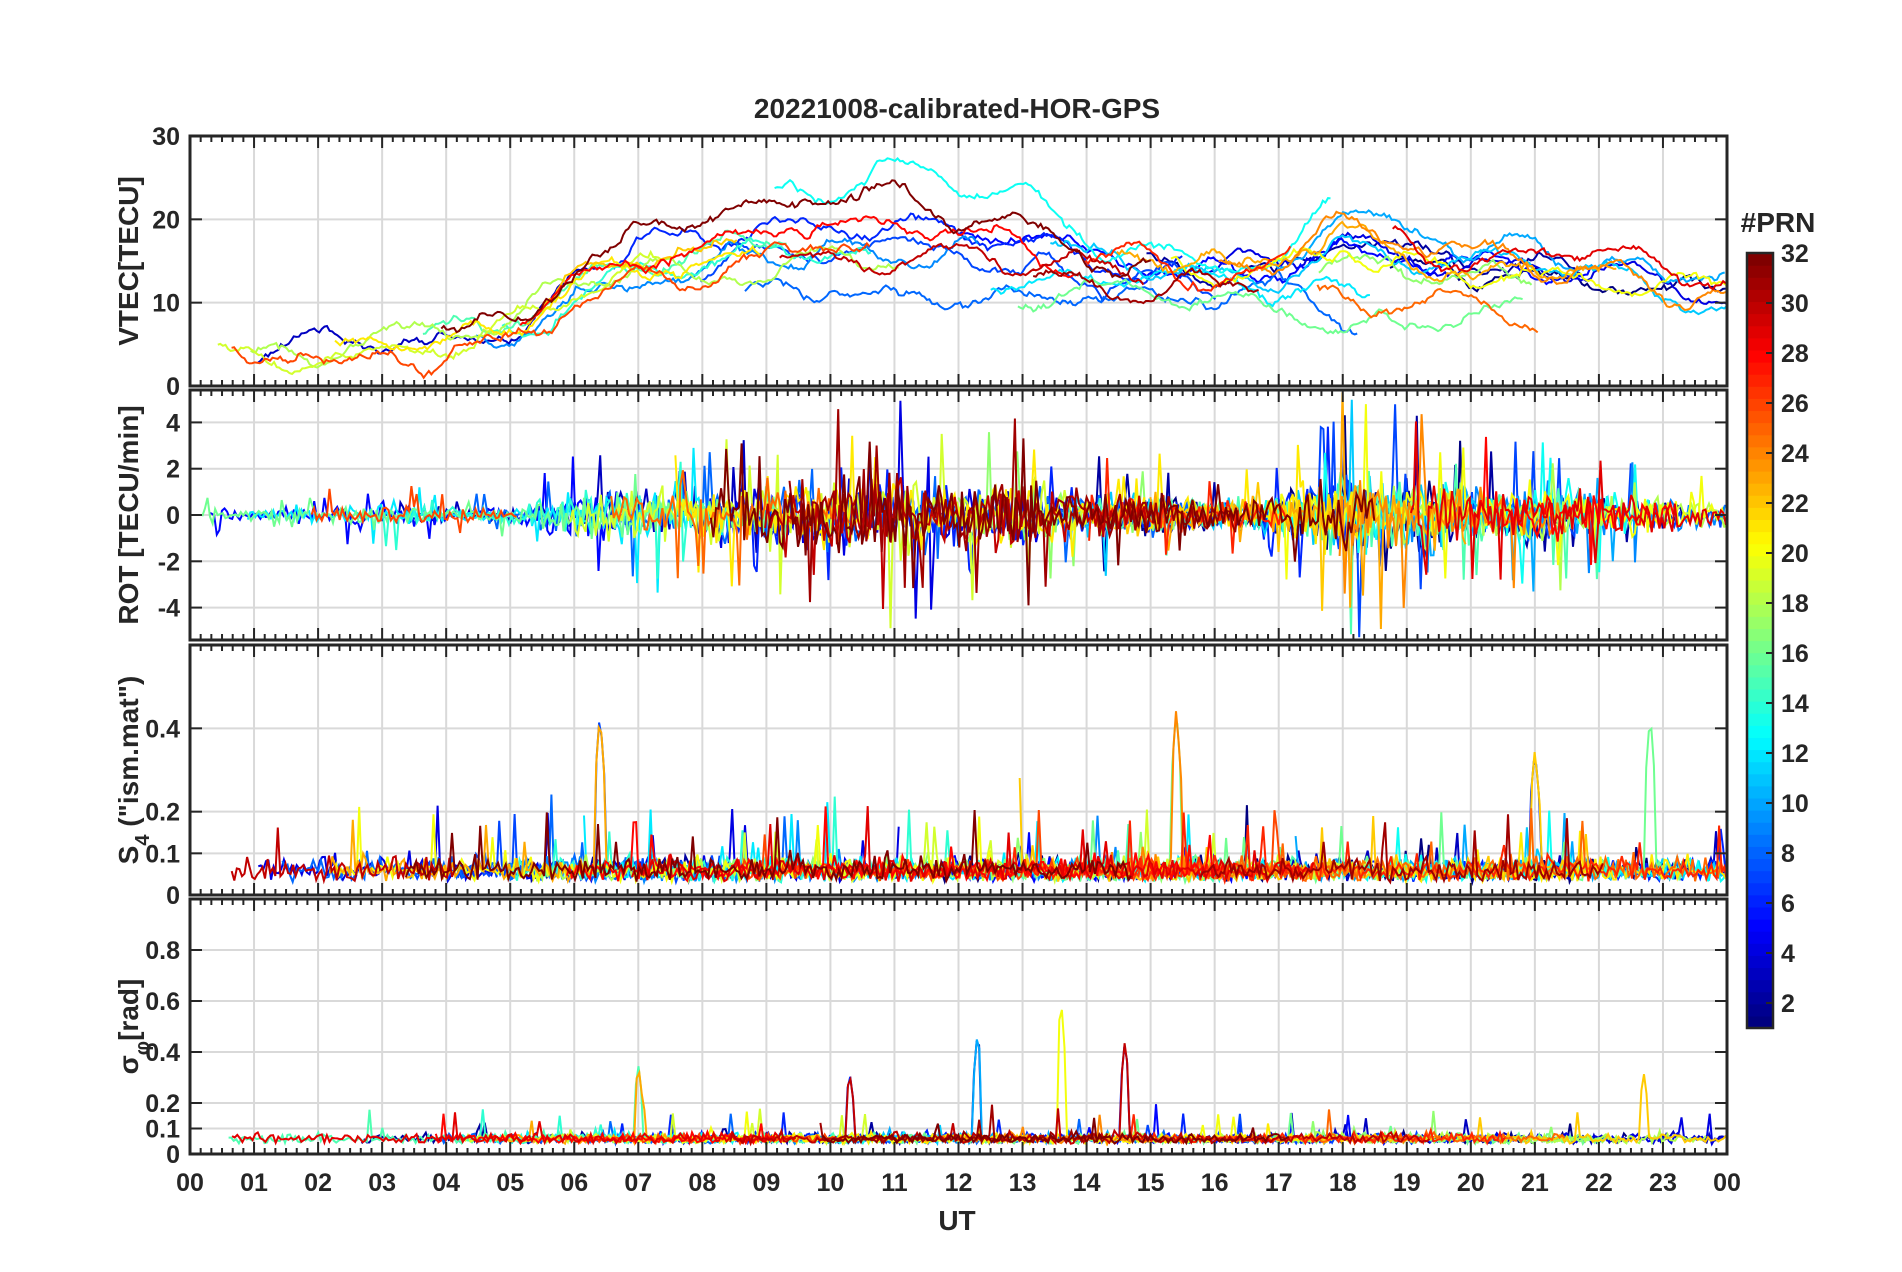 This screenshot has height=1272, width=1902. What do you see at coordinates (1795, 604) in the screenshot?
I see `colorbar-tick-label: 18` at bounding box center [1795, 604].